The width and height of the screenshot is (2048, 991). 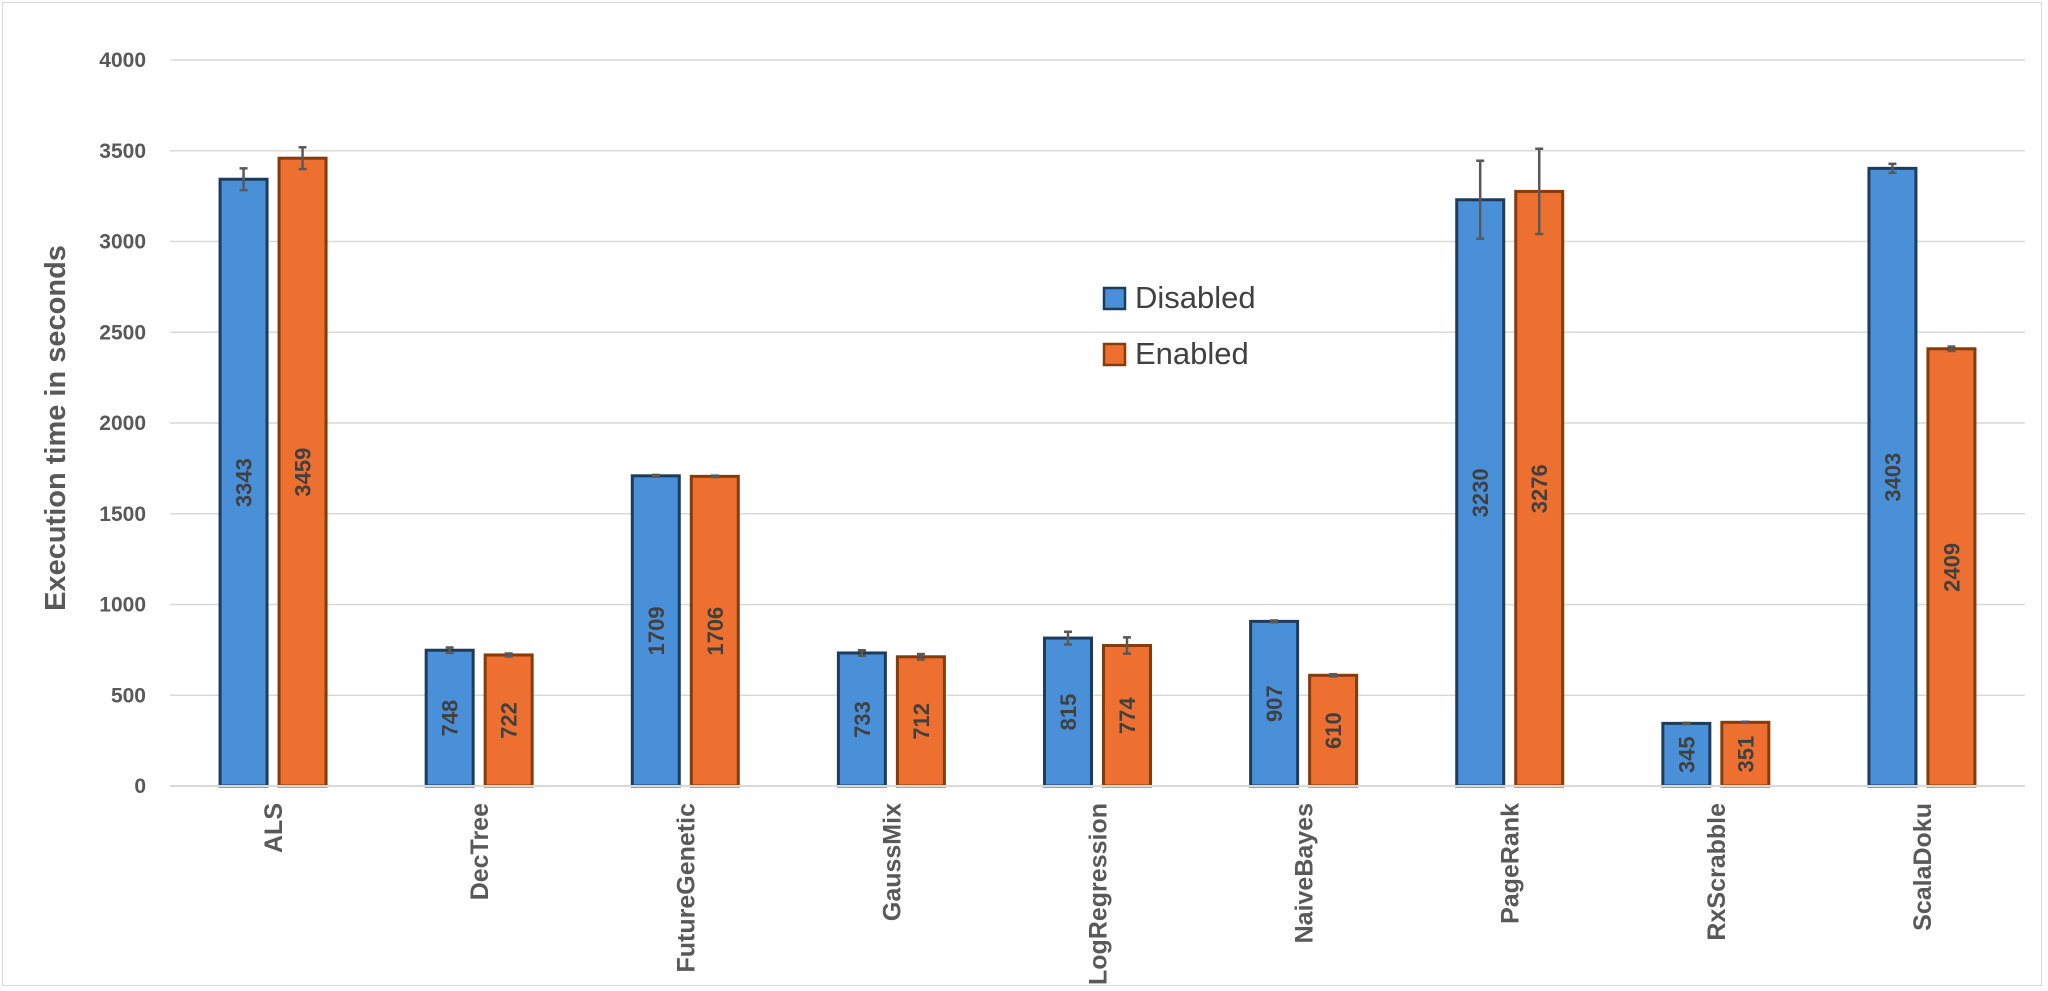 I want to click on data-label: 3343, so click(x=244, y=482).